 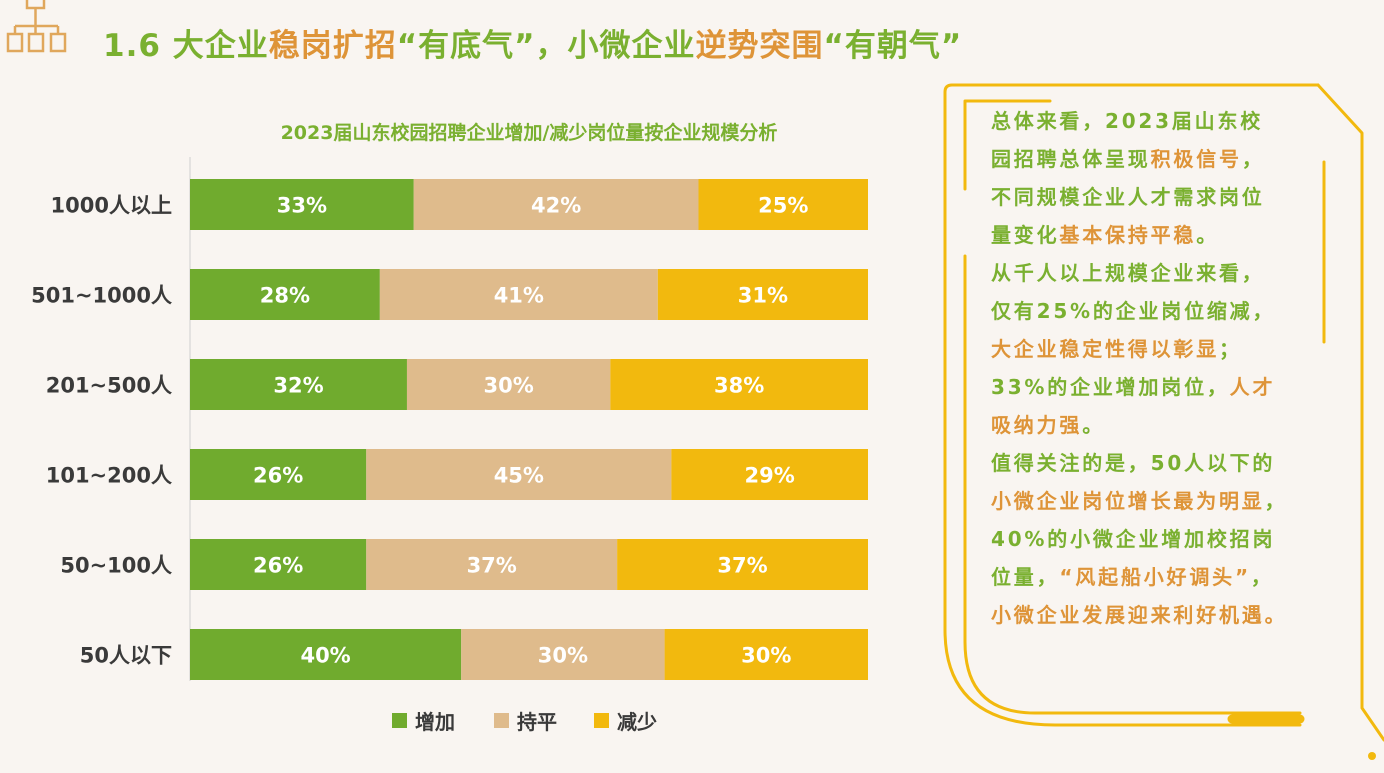 I want to click on title-seg: “有朝气”, so click(x=893, y=46).